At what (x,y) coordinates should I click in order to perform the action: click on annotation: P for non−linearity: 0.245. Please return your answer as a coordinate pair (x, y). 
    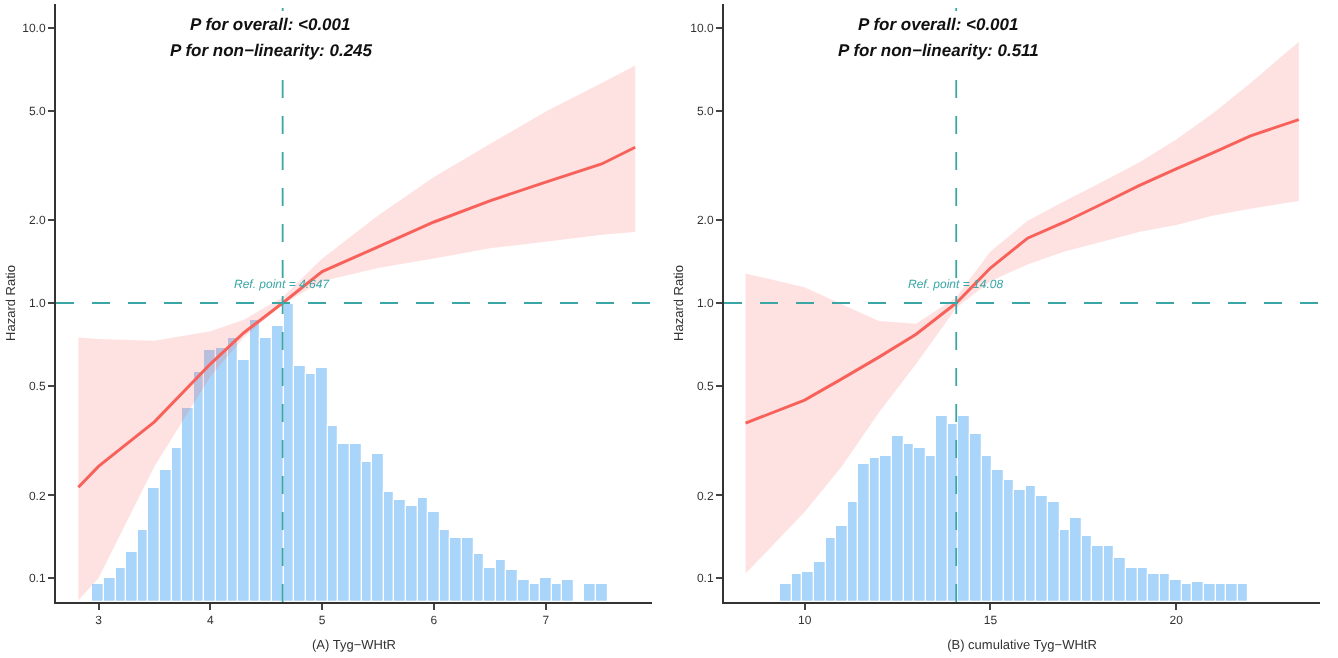
    Looking at the image, I should click on (271, 50).